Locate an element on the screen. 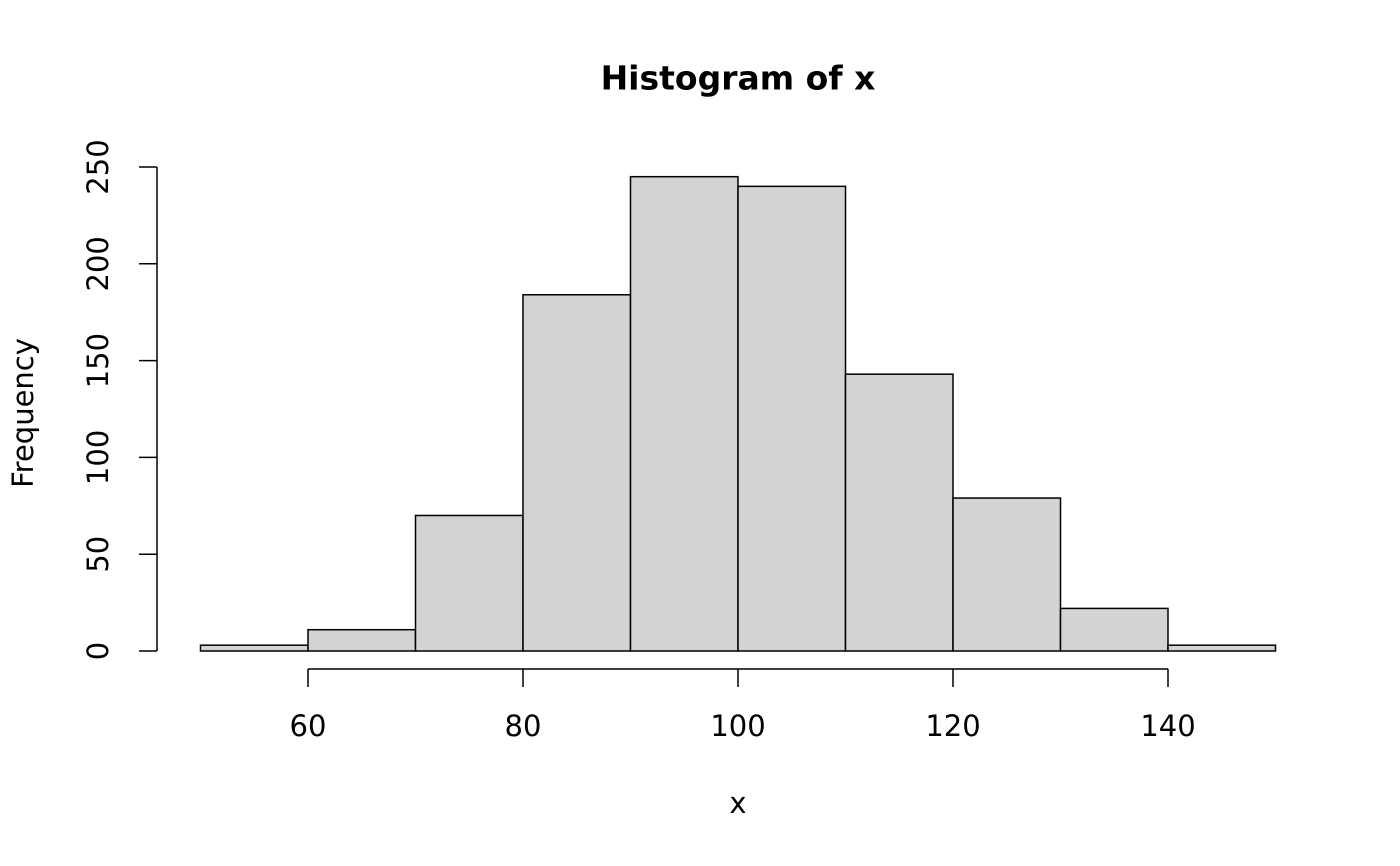 The image size is (1400, 866). x-tick-label: 100 is located at coordinates (737, 726).